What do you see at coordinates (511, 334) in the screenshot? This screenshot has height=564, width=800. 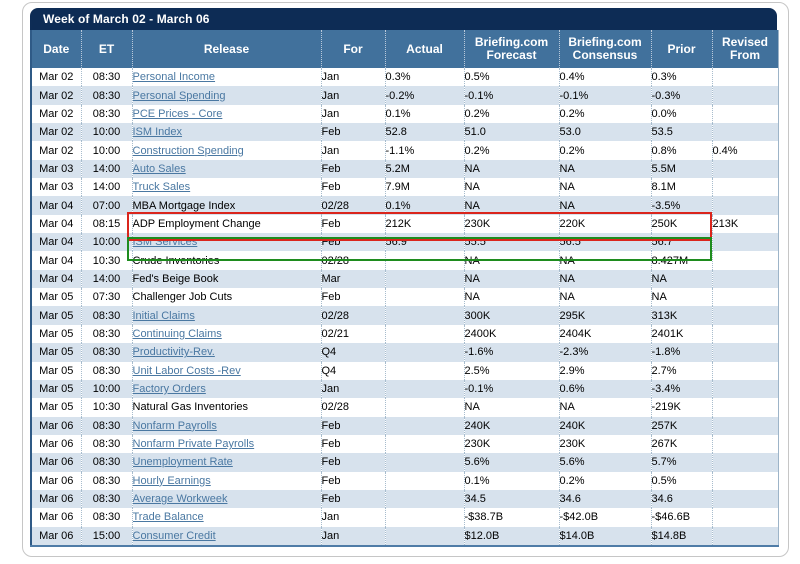 I see `forecast-cell: 2400K` at bounding box center [511, 334].